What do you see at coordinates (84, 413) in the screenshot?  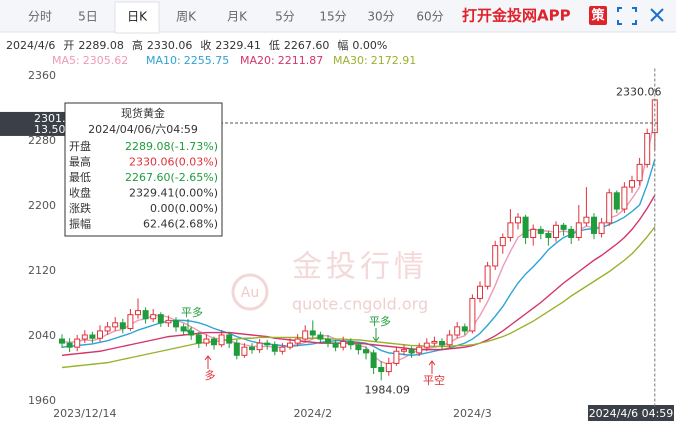 I see `x-tick-label: 2023/12/14` at bounding box center [84, 413].